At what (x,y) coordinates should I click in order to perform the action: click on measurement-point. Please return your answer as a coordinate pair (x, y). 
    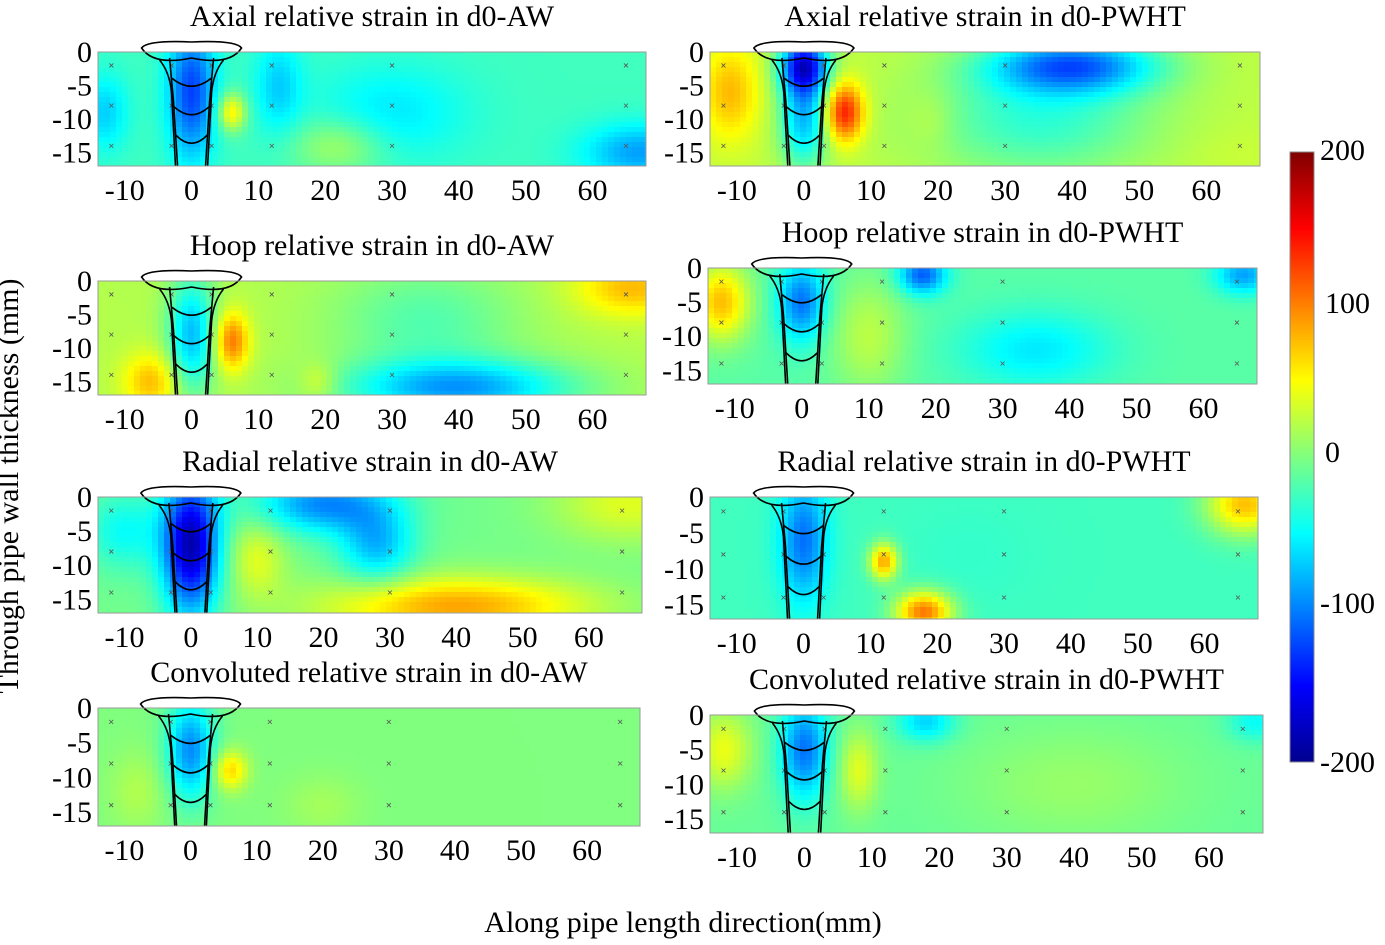
    Looking at the image, I should click on (723, 65).